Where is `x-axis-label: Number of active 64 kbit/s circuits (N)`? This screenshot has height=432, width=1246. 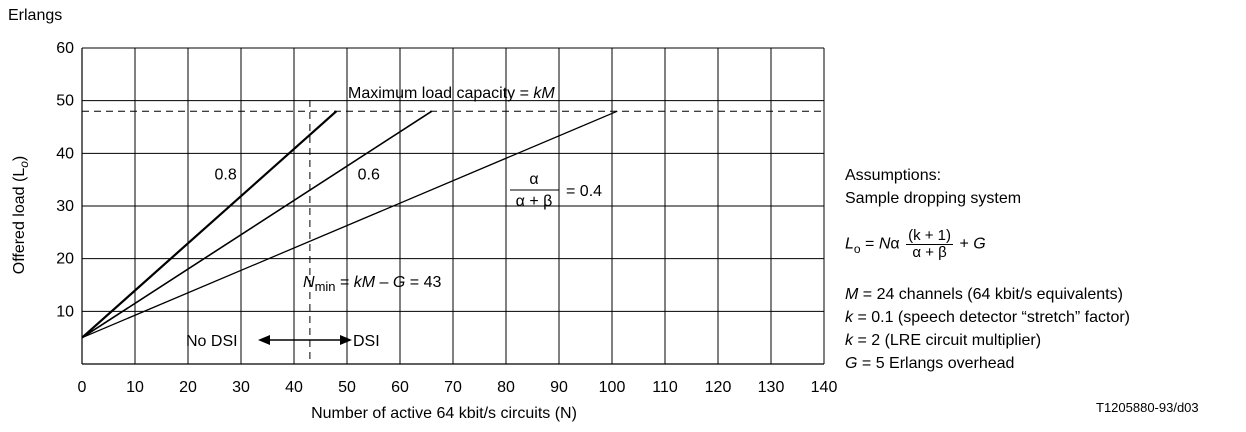 x-axis-label: Number of active 64 kbit/s circuits (N) is located at coordinates (444, 413).